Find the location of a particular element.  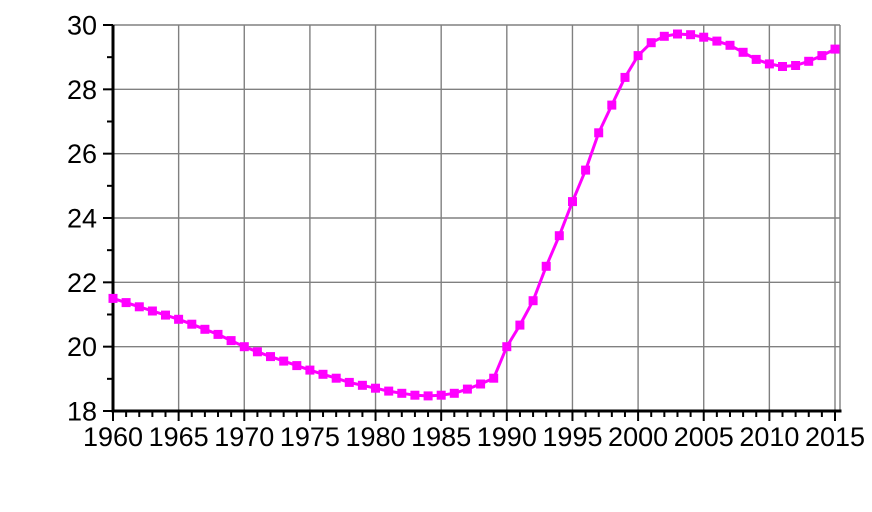

x-axis-tick-label: 1960 is located at coordinates (113, 437).